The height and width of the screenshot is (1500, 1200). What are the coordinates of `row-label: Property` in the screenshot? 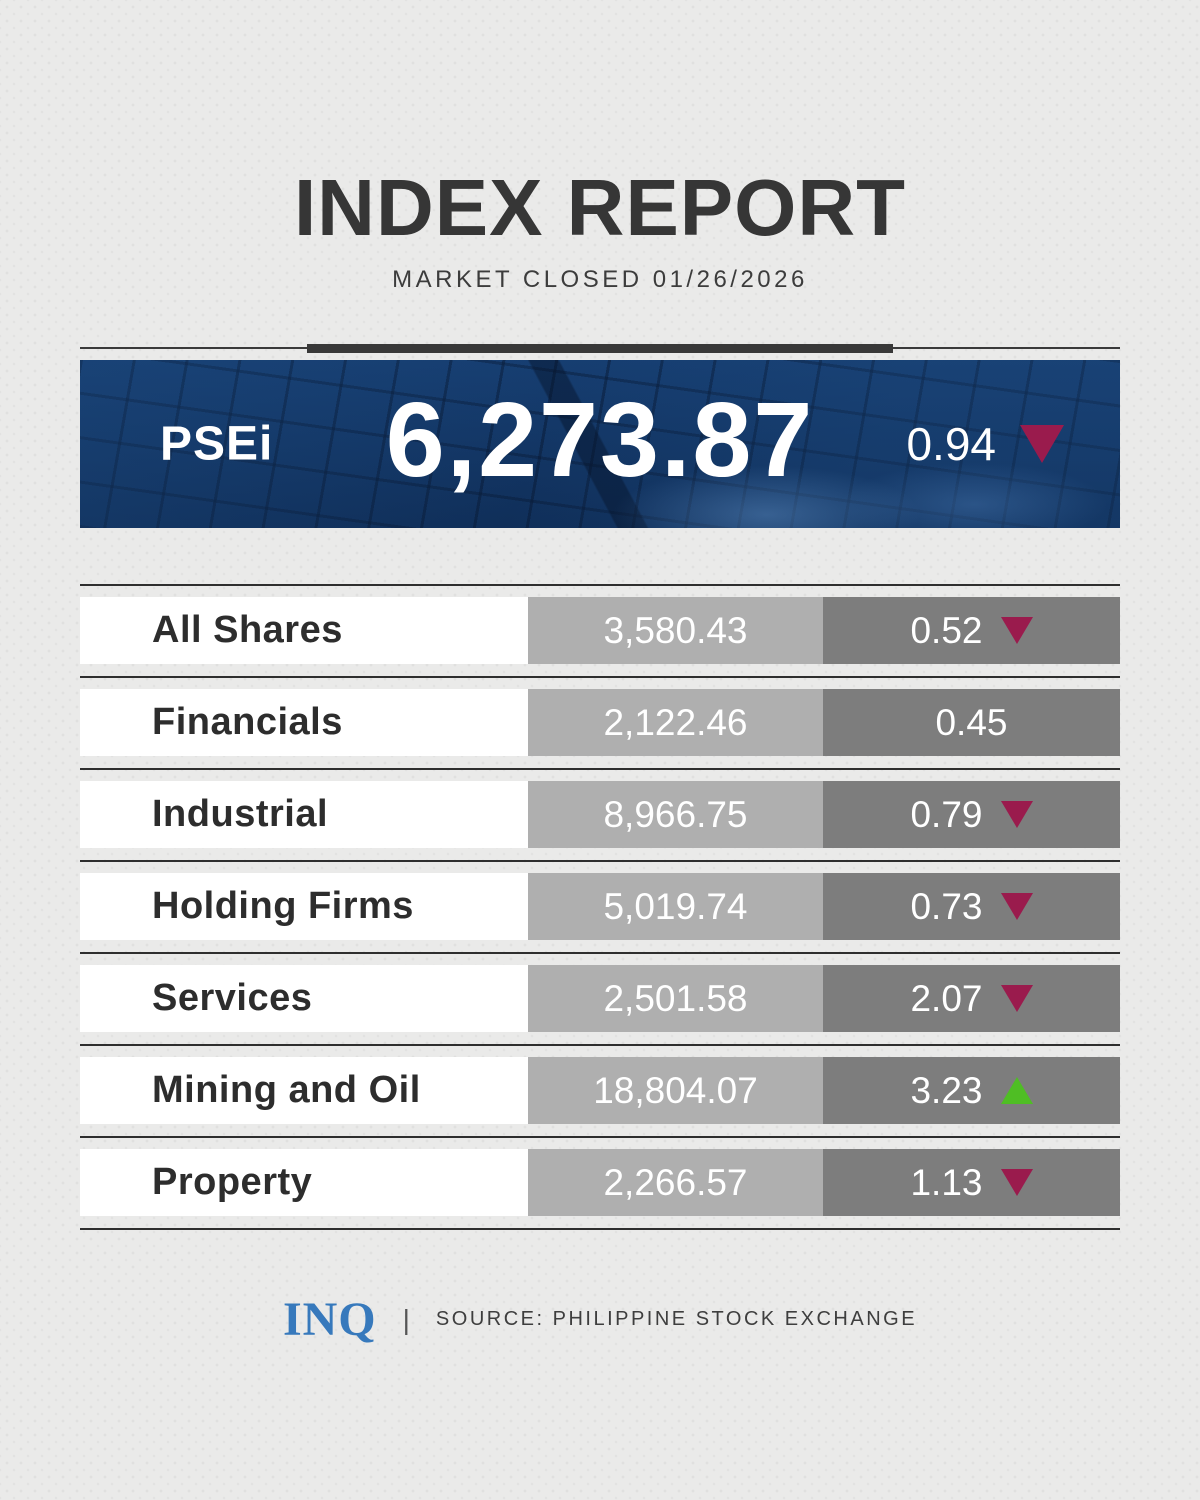 It's located at (304, 1182).